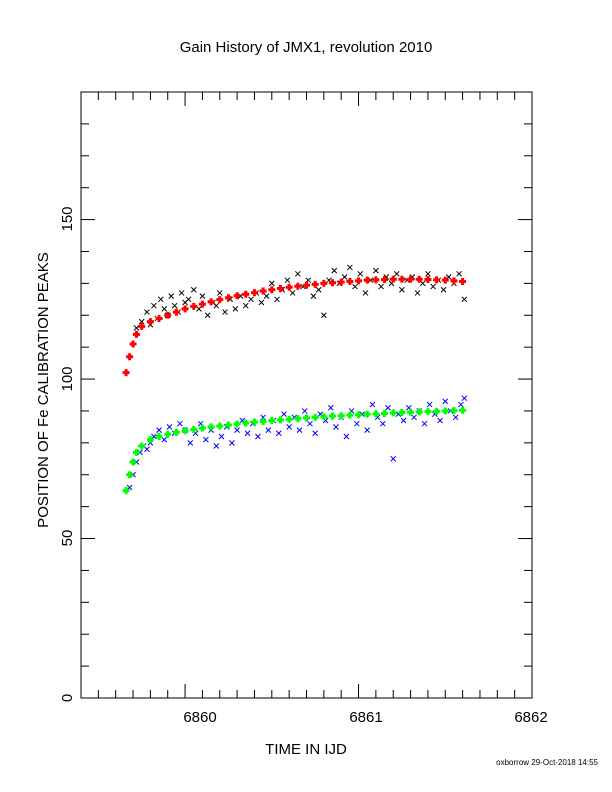 Image resolution: width=612 pixels, height=792 pixels. I want to click on x-tick-labels: 6860 6861 6862, so click(365, 717).